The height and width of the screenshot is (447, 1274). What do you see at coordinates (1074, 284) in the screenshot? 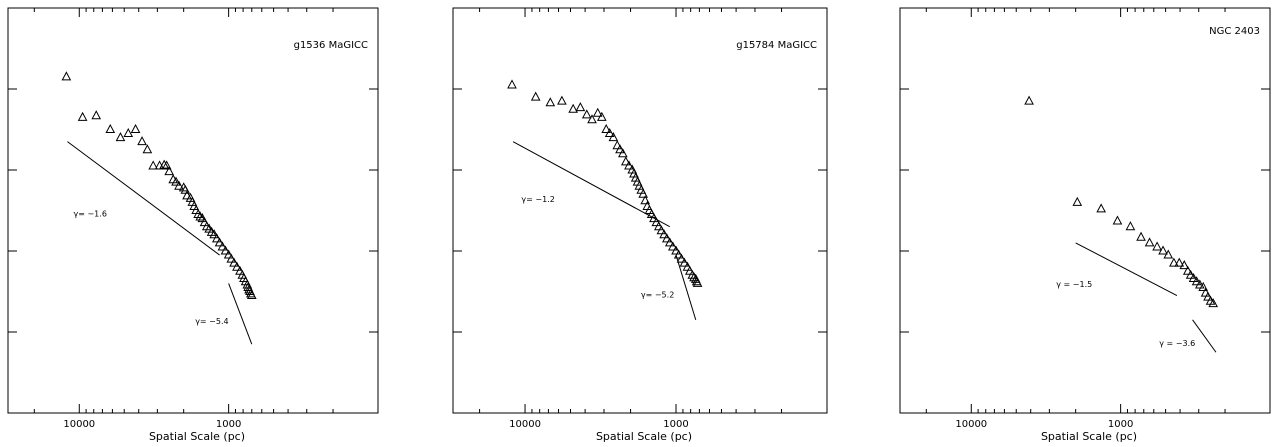
I see `slope-label: γ = −1.5` at bounding box center [1074, 284].